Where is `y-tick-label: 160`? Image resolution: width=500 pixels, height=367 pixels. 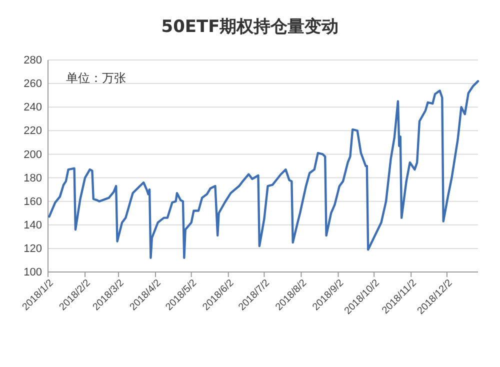 y-tick-label: 160 is located at coordinates (33, 202).